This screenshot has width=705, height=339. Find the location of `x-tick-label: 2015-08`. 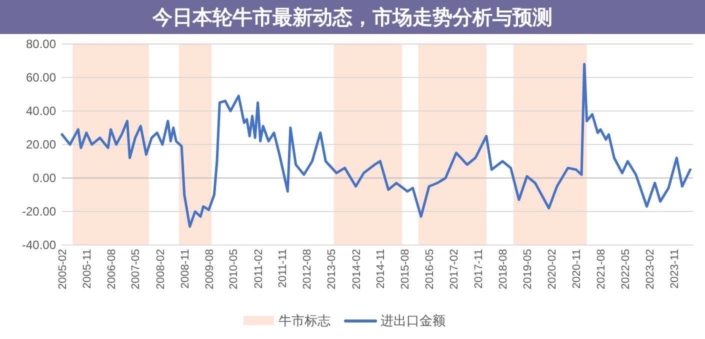

x-tick-label: 2015-08 is located at coordinates (406, 269).